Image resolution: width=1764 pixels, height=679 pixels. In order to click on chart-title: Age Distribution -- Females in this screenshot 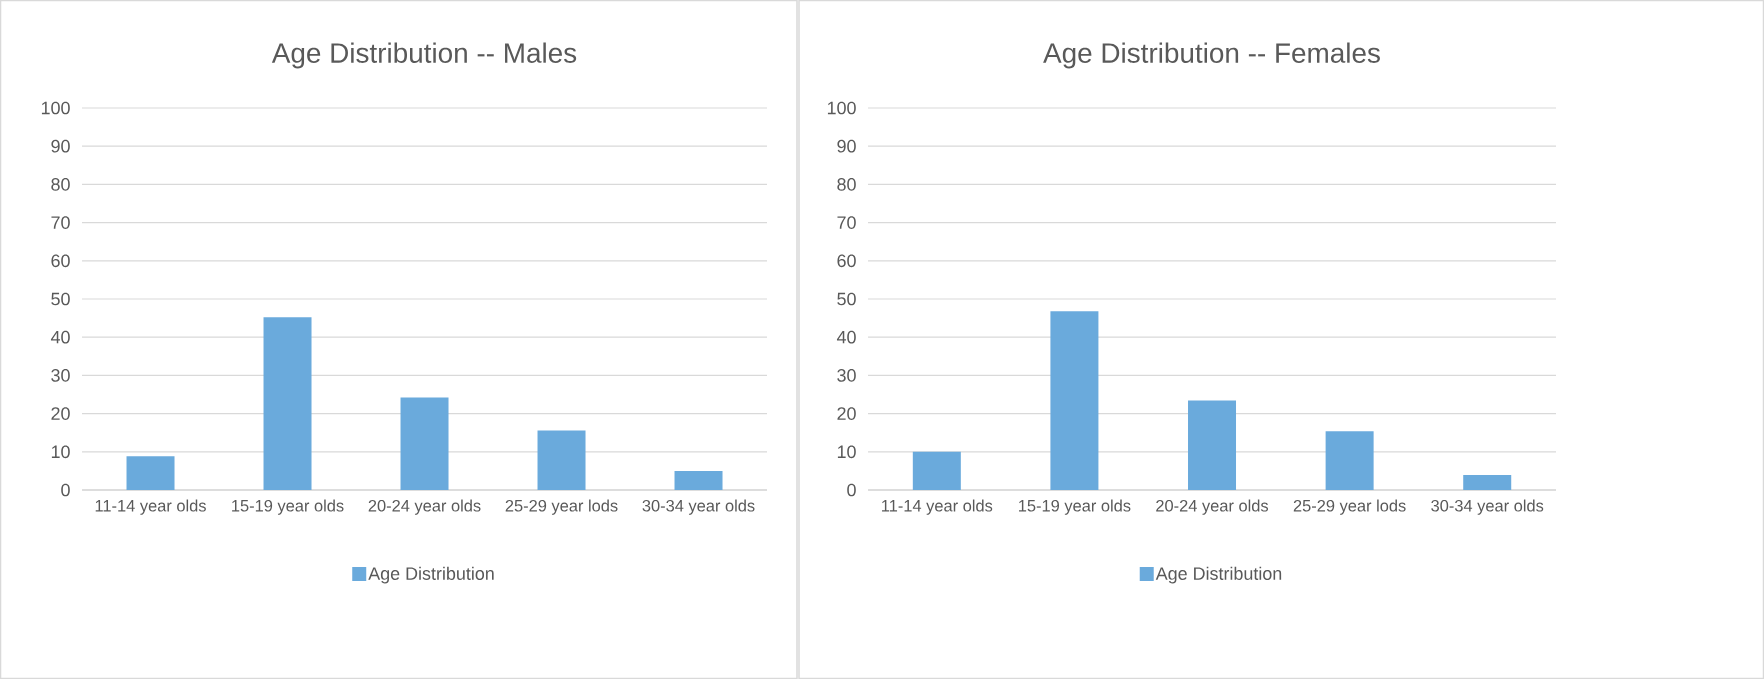, I will do `click(1211, 55)`.